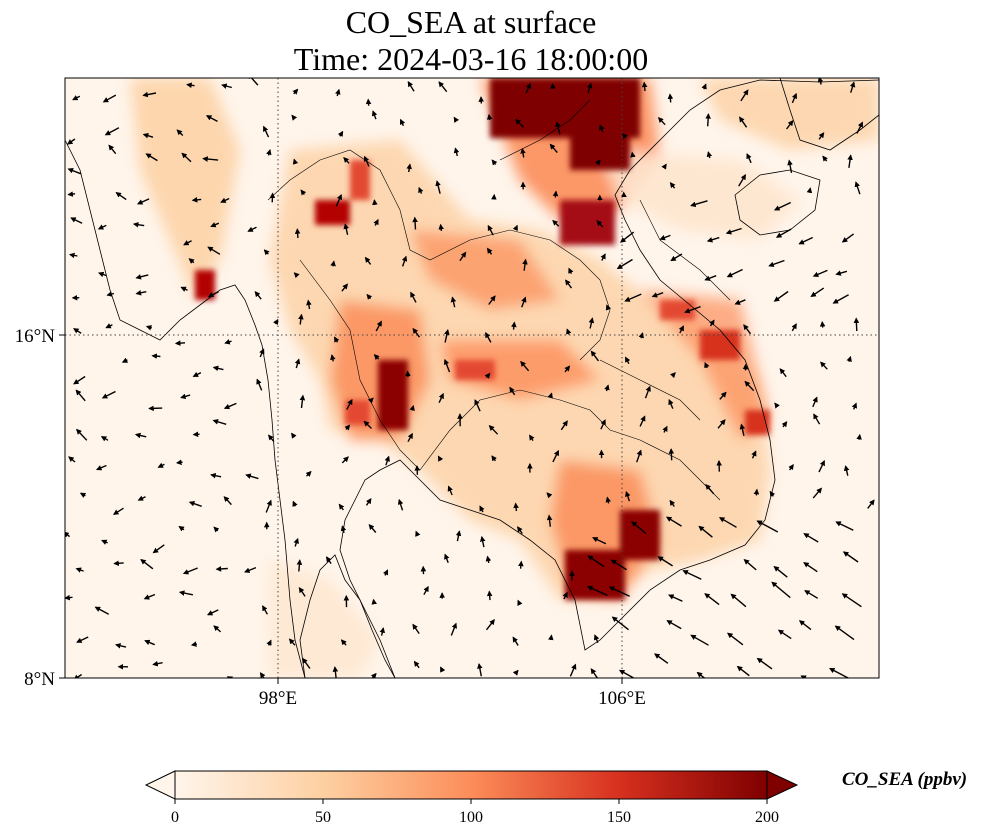  Describe the element at coordinates (782, 785) in the screenshot. I see `colorbar-extend-high` at that location.